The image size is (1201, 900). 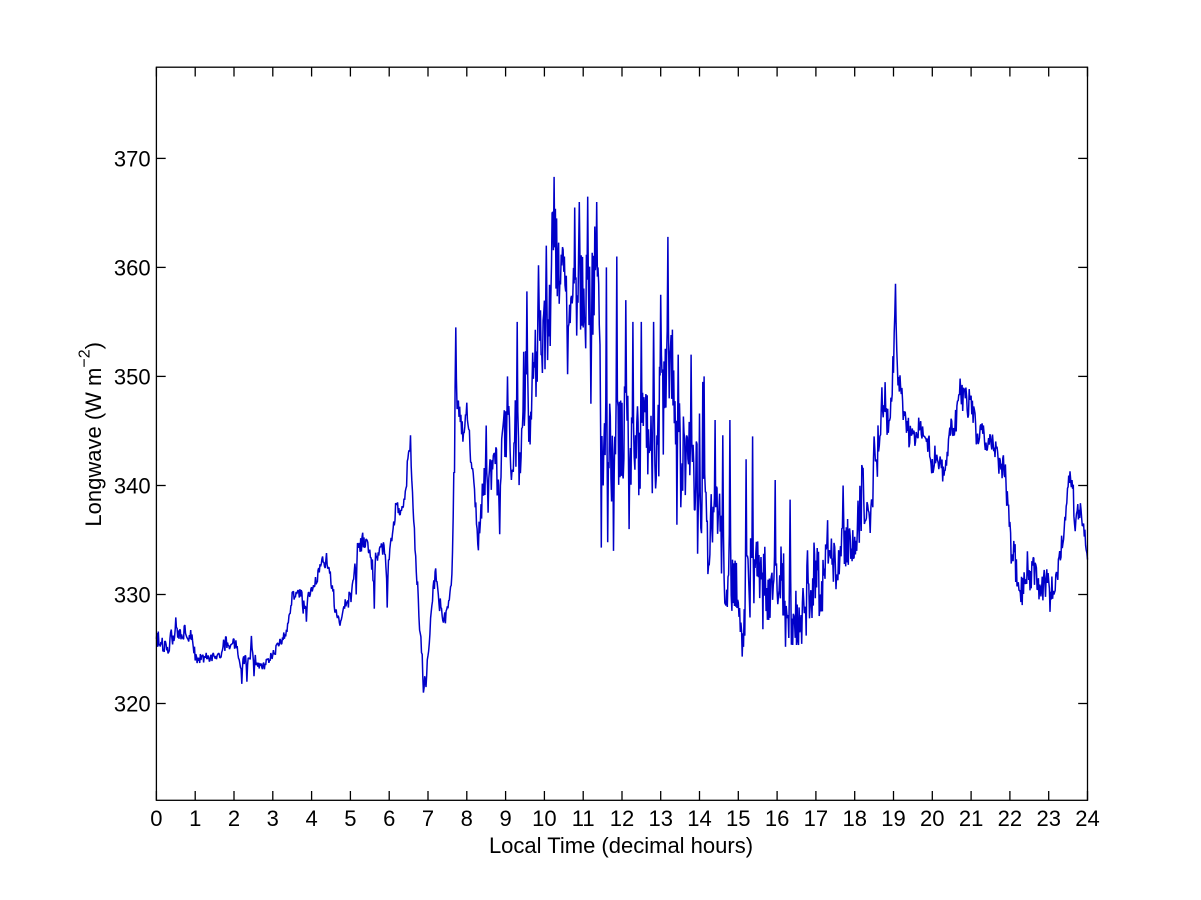 I want to click on svg-text: 370, so click(x=132, y=158).